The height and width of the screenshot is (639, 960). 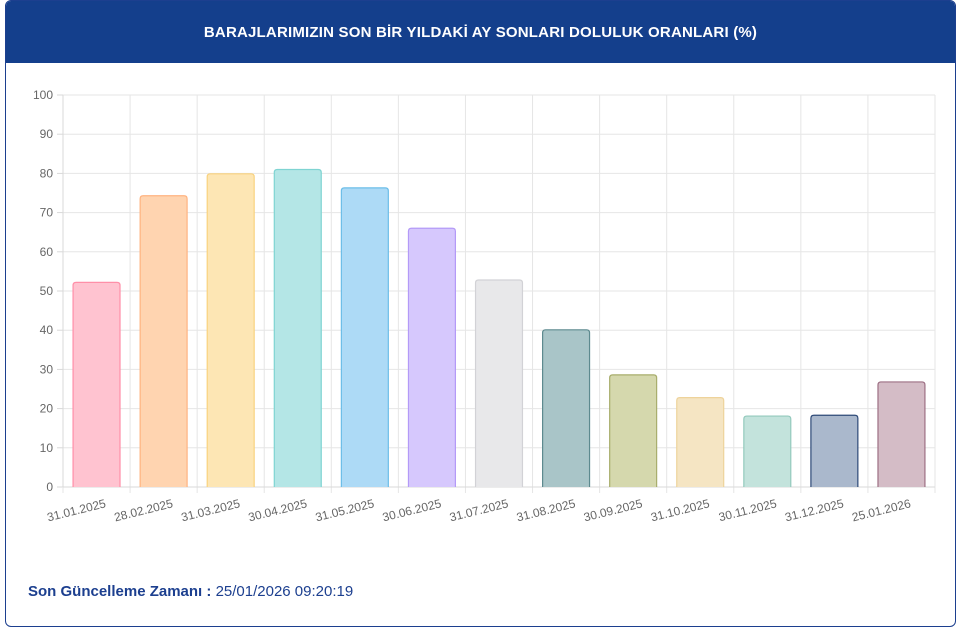 What do you see at coordinates (767, 451) in the screenshot?
I see `bar-30.11.2025` at bounding box center [767, 451].